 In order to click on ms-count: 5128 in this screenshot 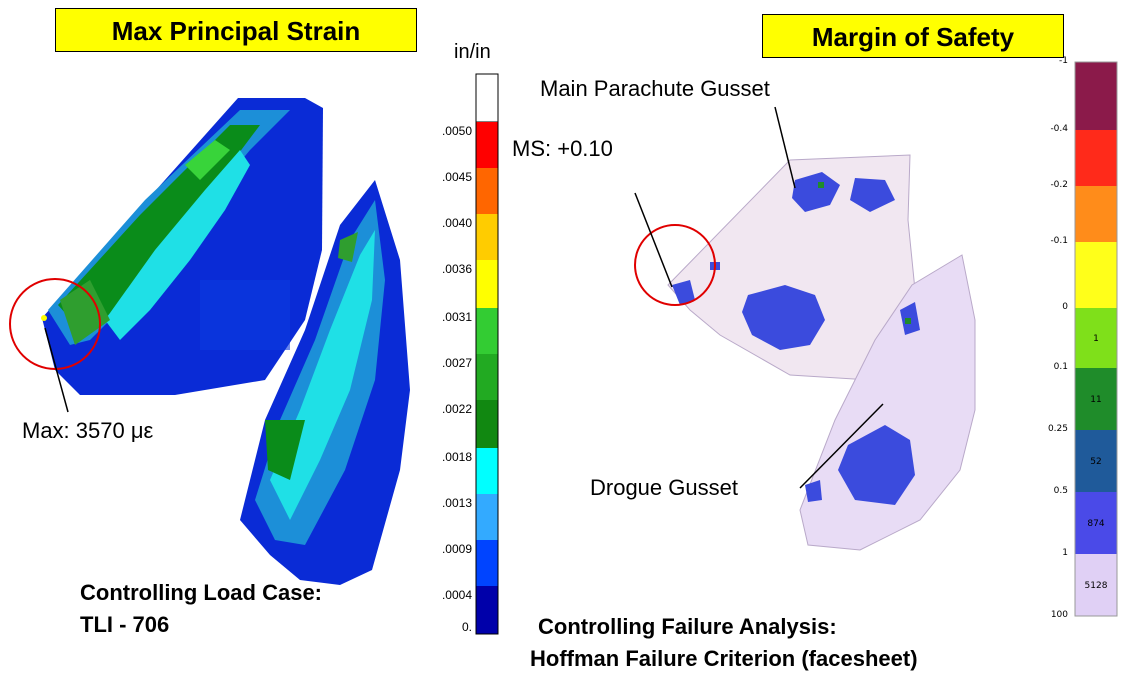, I will do `click(1096, 586)`.